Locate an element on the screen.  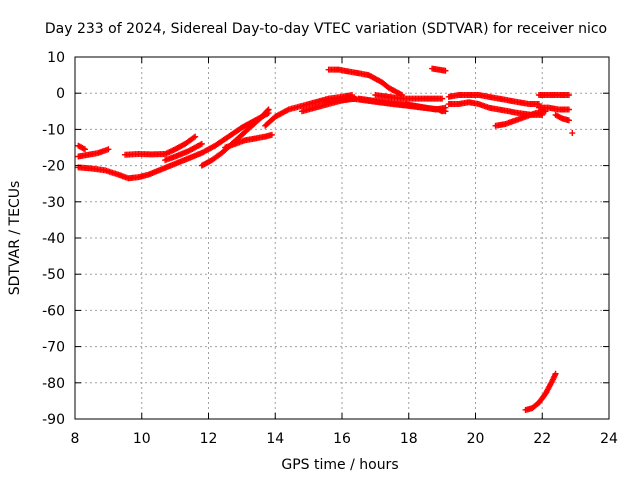
y-tick-label: -70 is located at coordinates (53, 348).